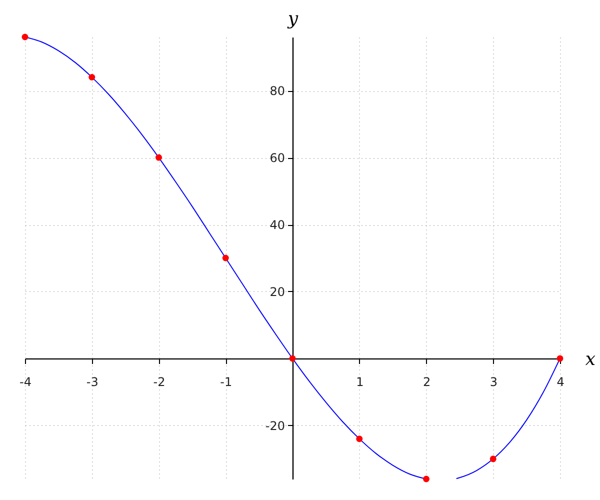 This screenshot has width=600, height=500. Describe the element at coordinates (494, 381) in the screenshot. I see `x-tick-label: 3` at that location.